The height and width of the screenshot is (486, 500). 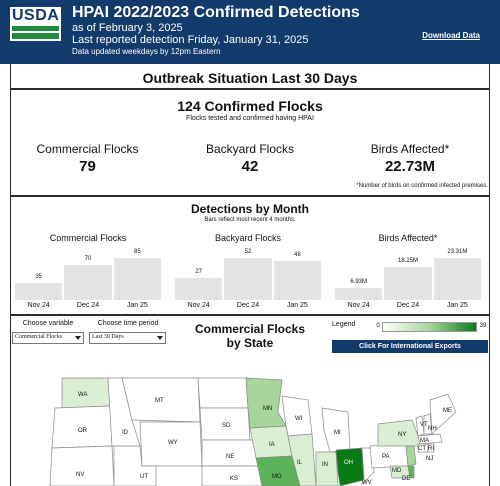 I want to click on backyard-flocks-label: Backyard Flocks, so click(x=250, y=149).